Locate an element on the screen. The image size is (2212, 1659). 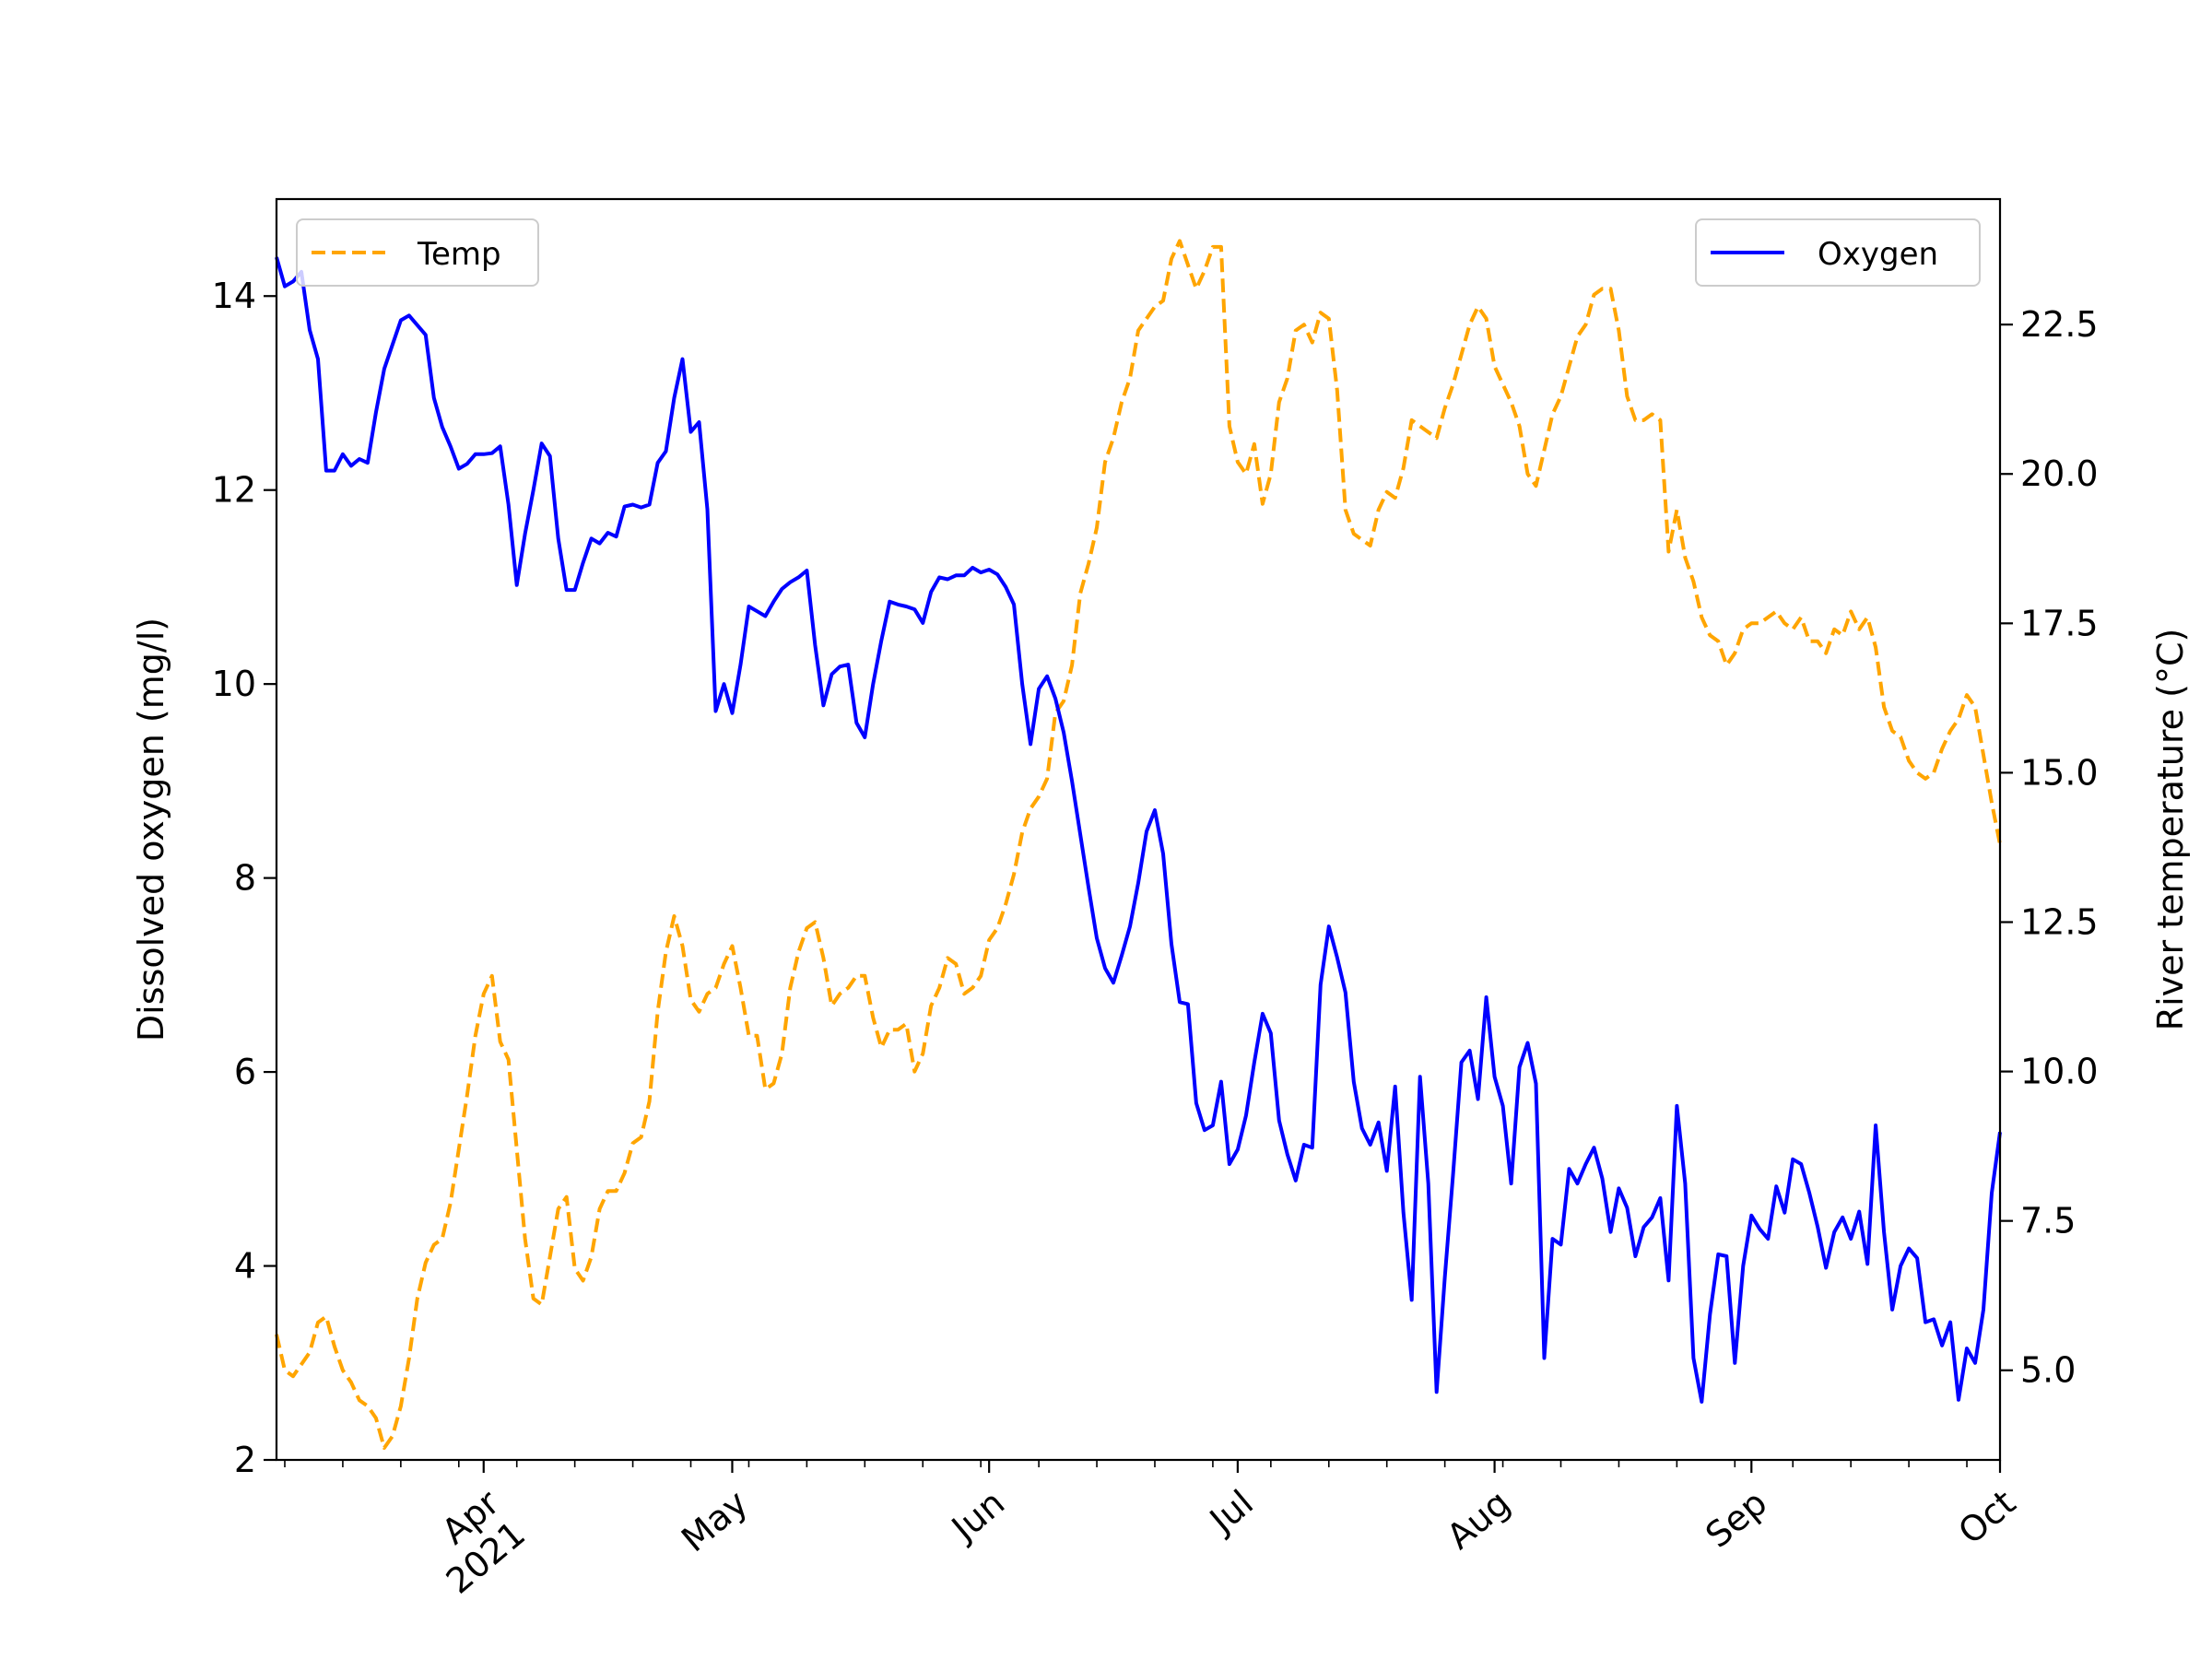
y-left-tick-label: 6 is located at coordinates (245, 1072).